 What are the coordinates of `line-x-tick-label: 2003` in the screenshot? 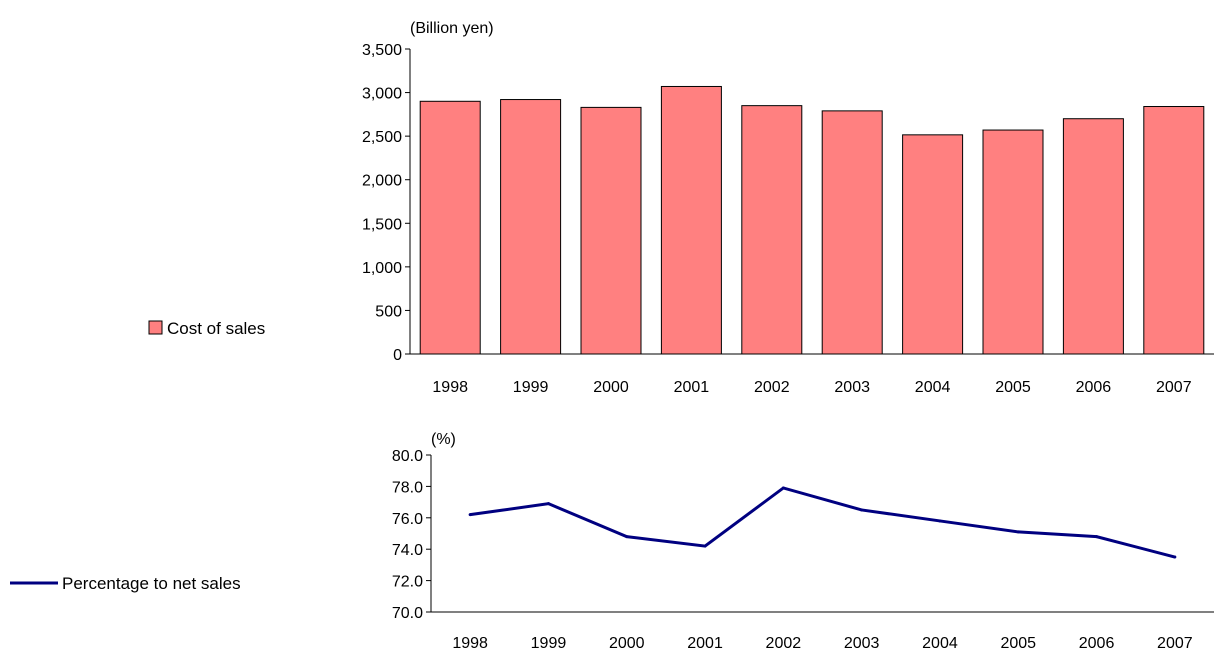 It's located at (862, 643).